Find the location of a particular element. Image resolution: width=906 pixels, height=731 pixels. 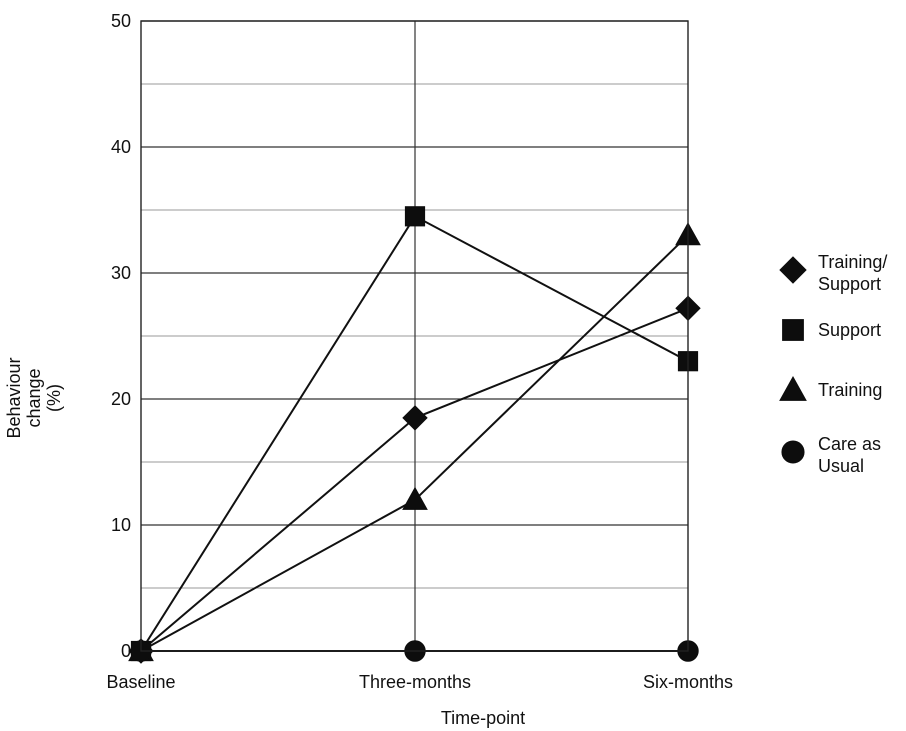

x-axis-ticks: Baseline Three-months Six-months is located at coordinates (419, 682).